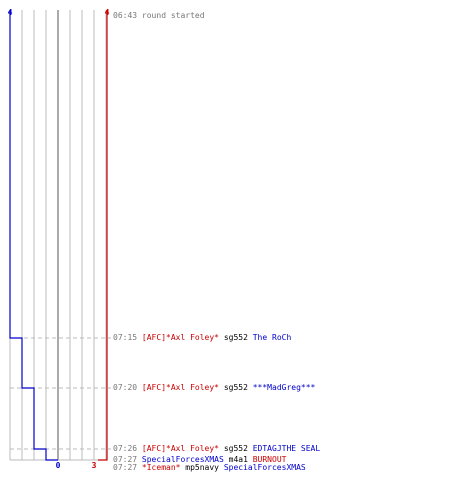 This screenshot has height=500, width=450. I want to click on event-weapon: mp5navy, so click(202, 467).